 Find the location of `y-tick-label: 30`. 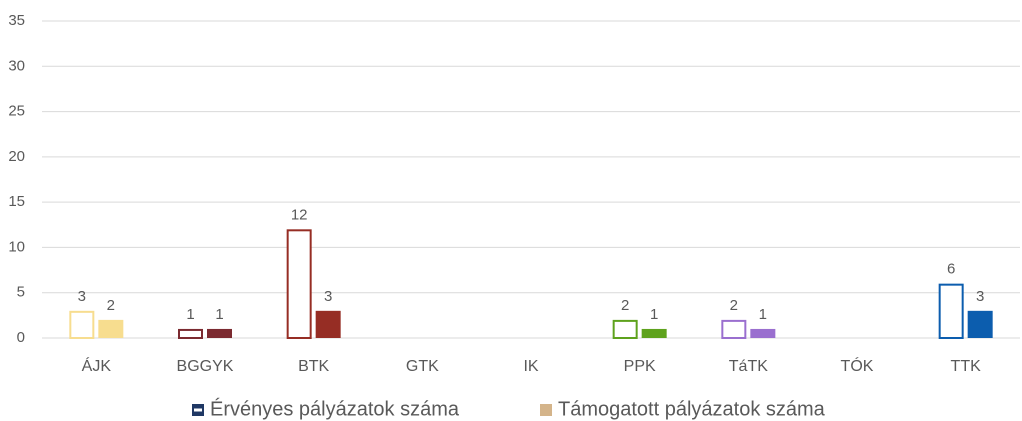

y-tick-label: 30 is located at coordinates (16, 65).